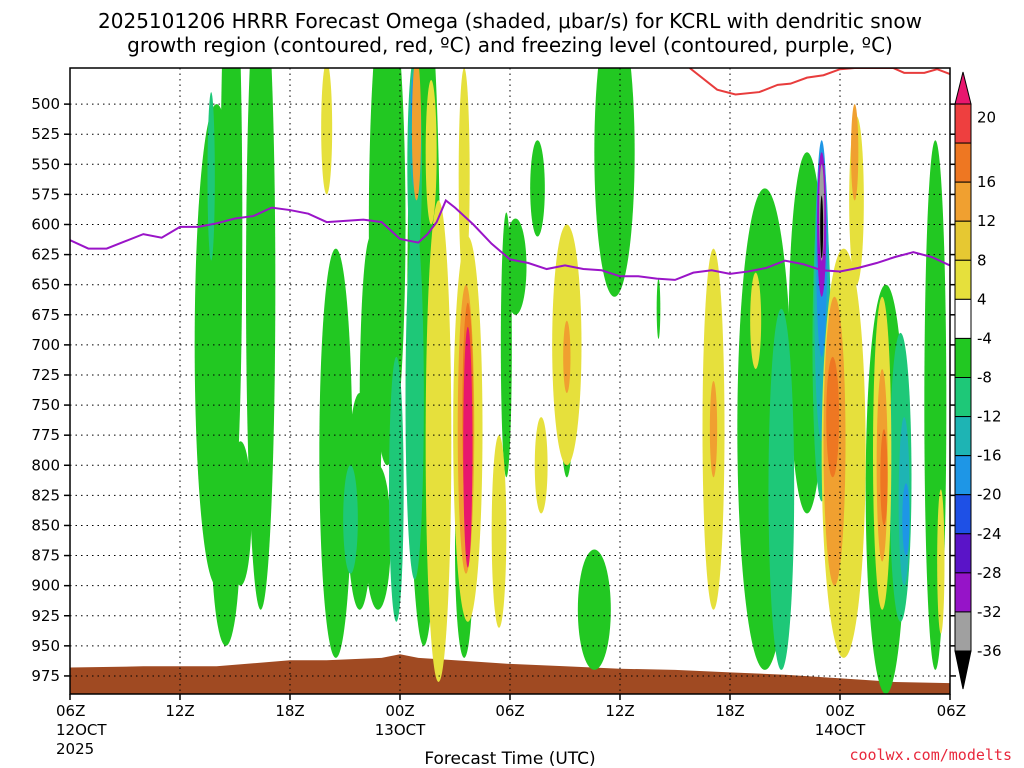 This screenshot has width=1024, height=768. What do you see at coordinates (989, 612) in the screenshot?
I see `colorbar-label: -32` at bounding box center [989, 612].